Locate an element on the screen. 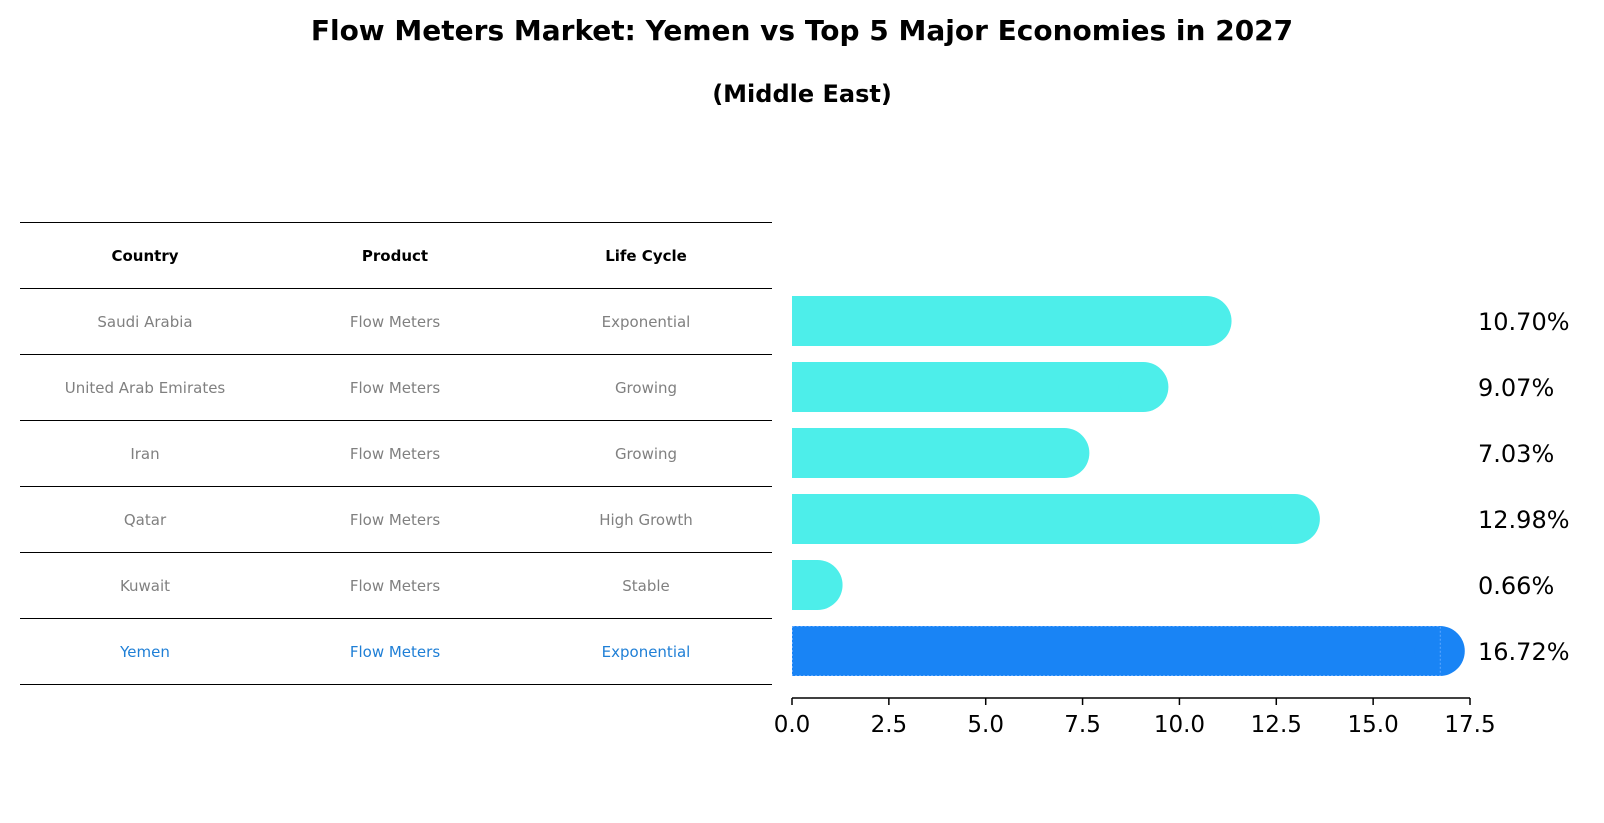 This screenshot has width=1604, height=823. value-label-kuwait: 0.66% is located at coordinates (1516, 586).